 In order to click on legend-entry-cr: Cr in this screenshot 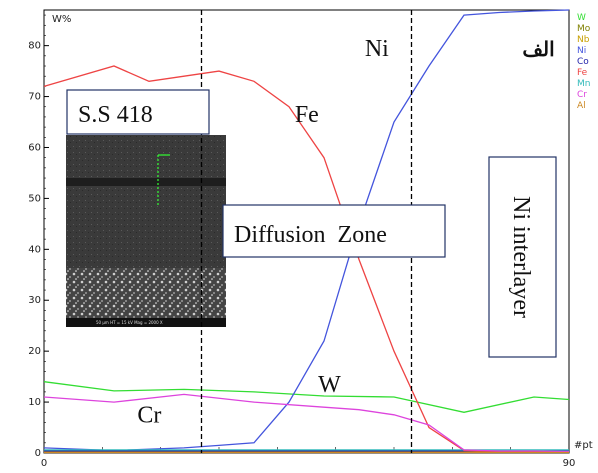, I will do `click(582, 95)`.